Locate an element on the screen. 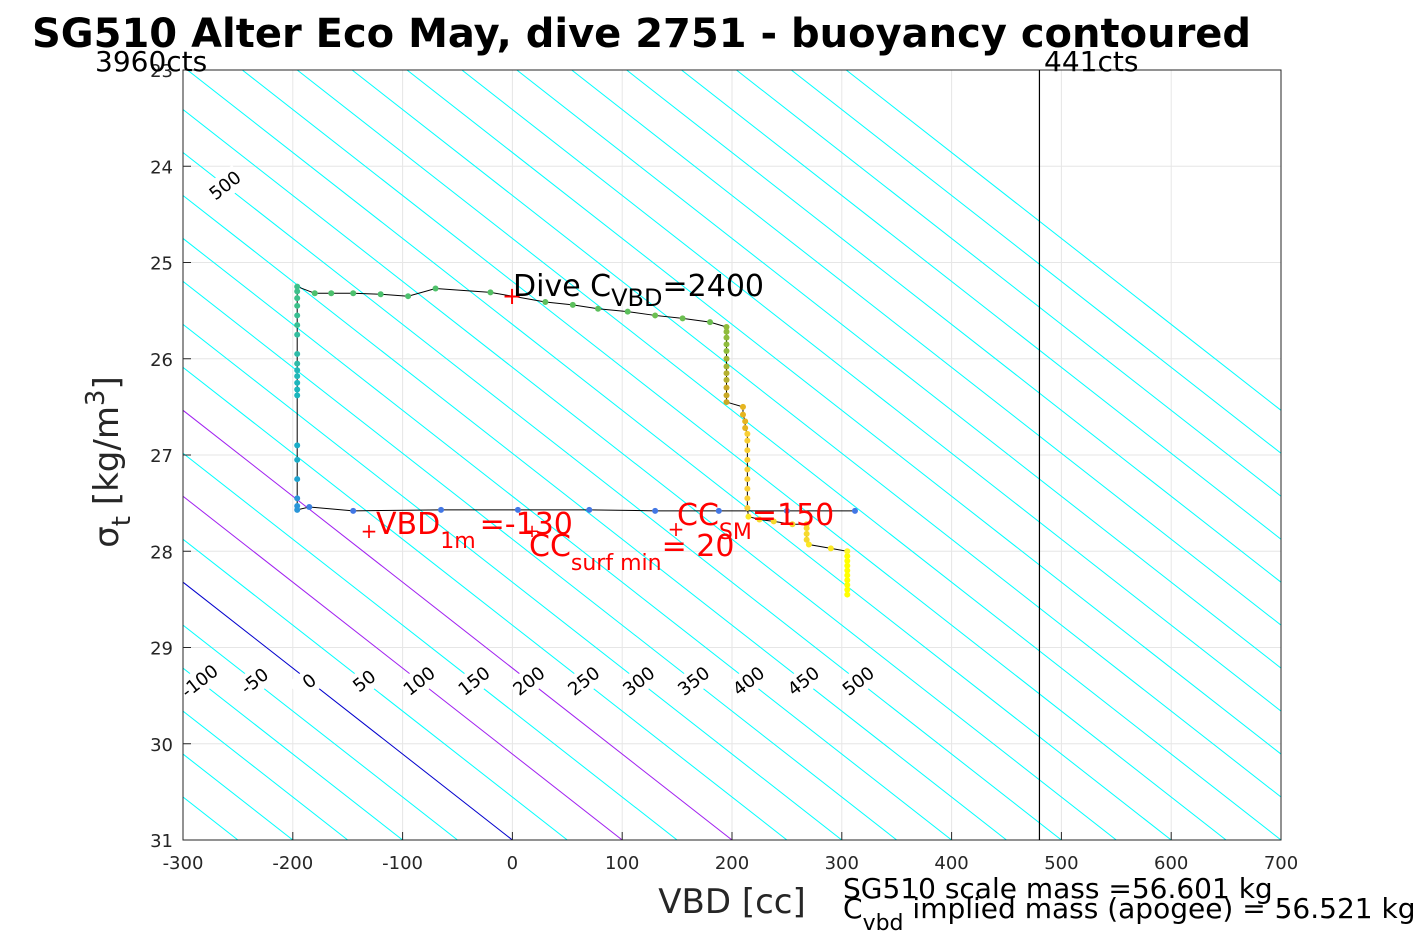 The width and height of the screenshot is (1417, 945). y-tick-label: 25 is located at coordinates (161, 264).